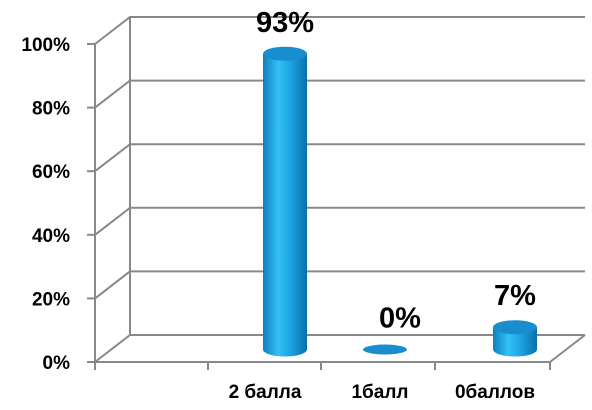  Describe the element at coordinates (265, 392) in the screenshot. I see `x-tick-label: 2 балла` at that location.